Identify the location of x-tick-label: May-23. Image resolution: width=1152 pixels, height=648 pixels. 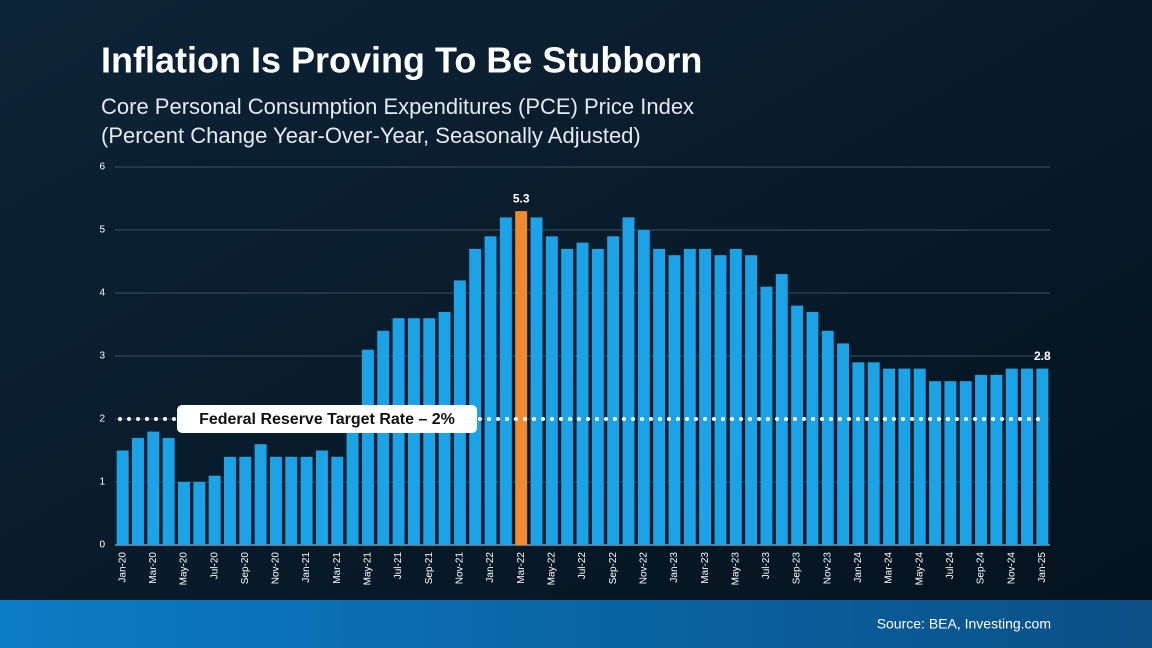
(735, 569).